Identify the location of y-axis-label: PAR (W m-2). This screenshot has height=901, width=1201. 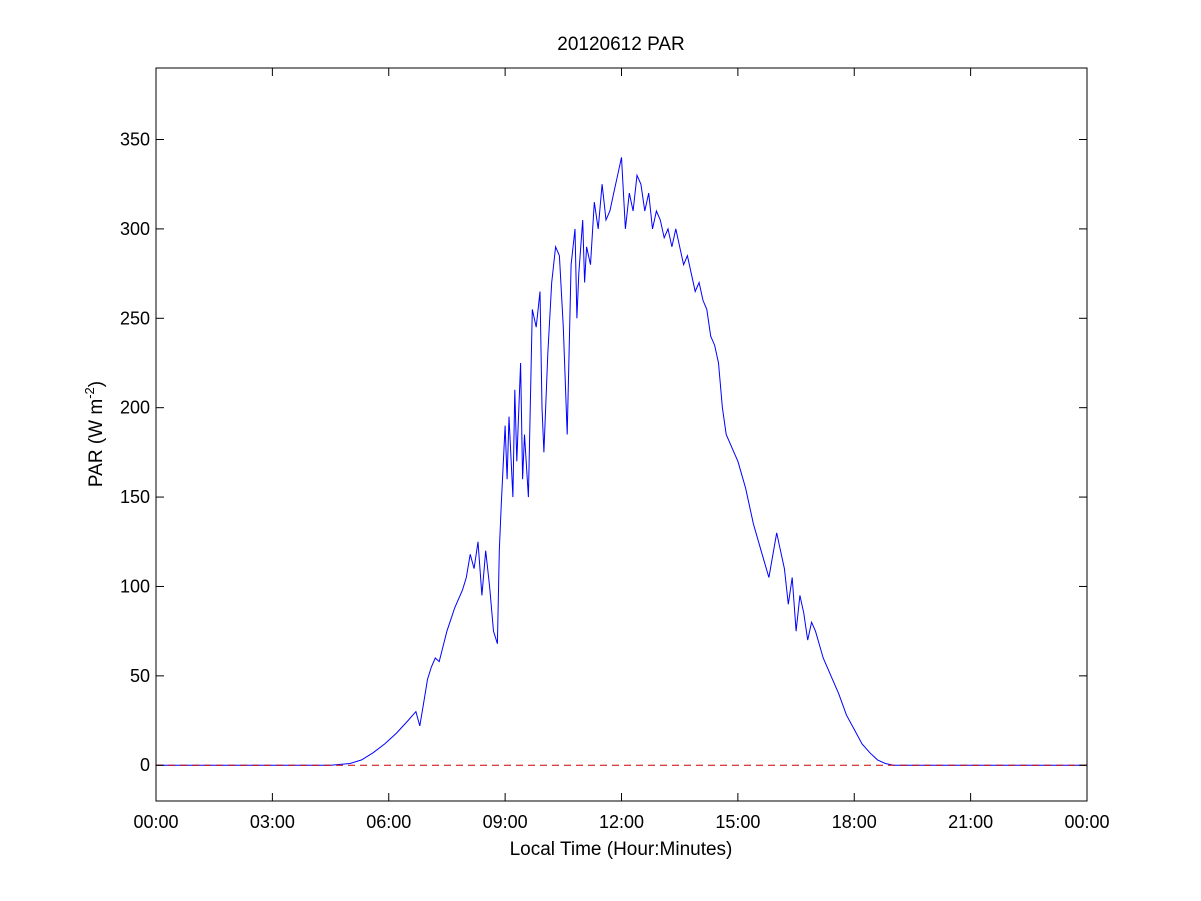
(94, 434).